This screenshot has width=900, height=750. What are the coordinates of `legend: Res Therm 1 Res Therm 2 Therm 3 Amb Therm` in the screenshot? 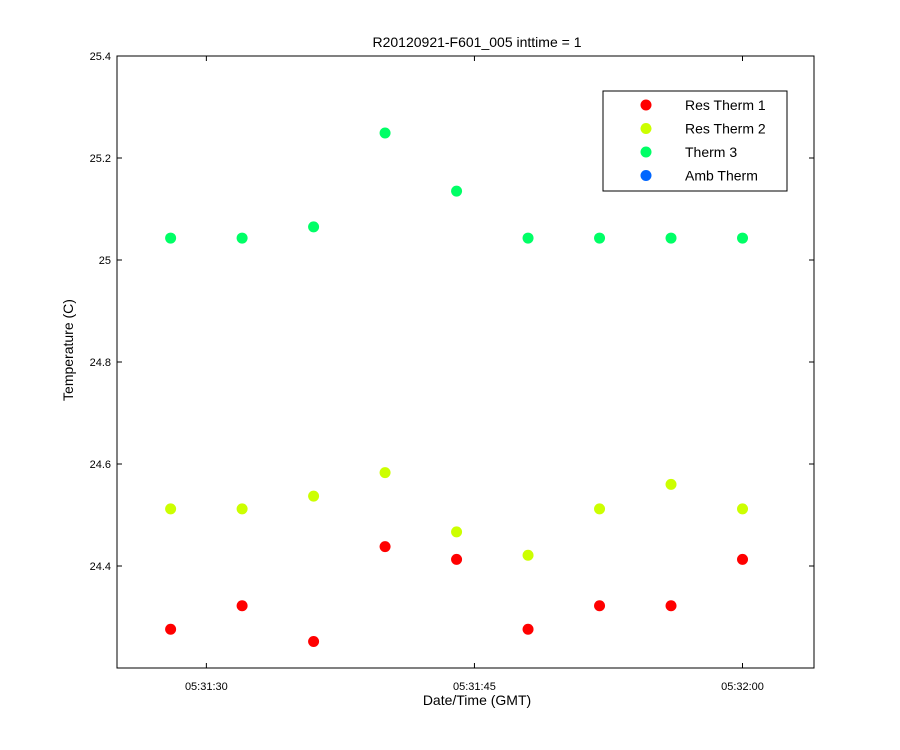 It's located at (695, 141).